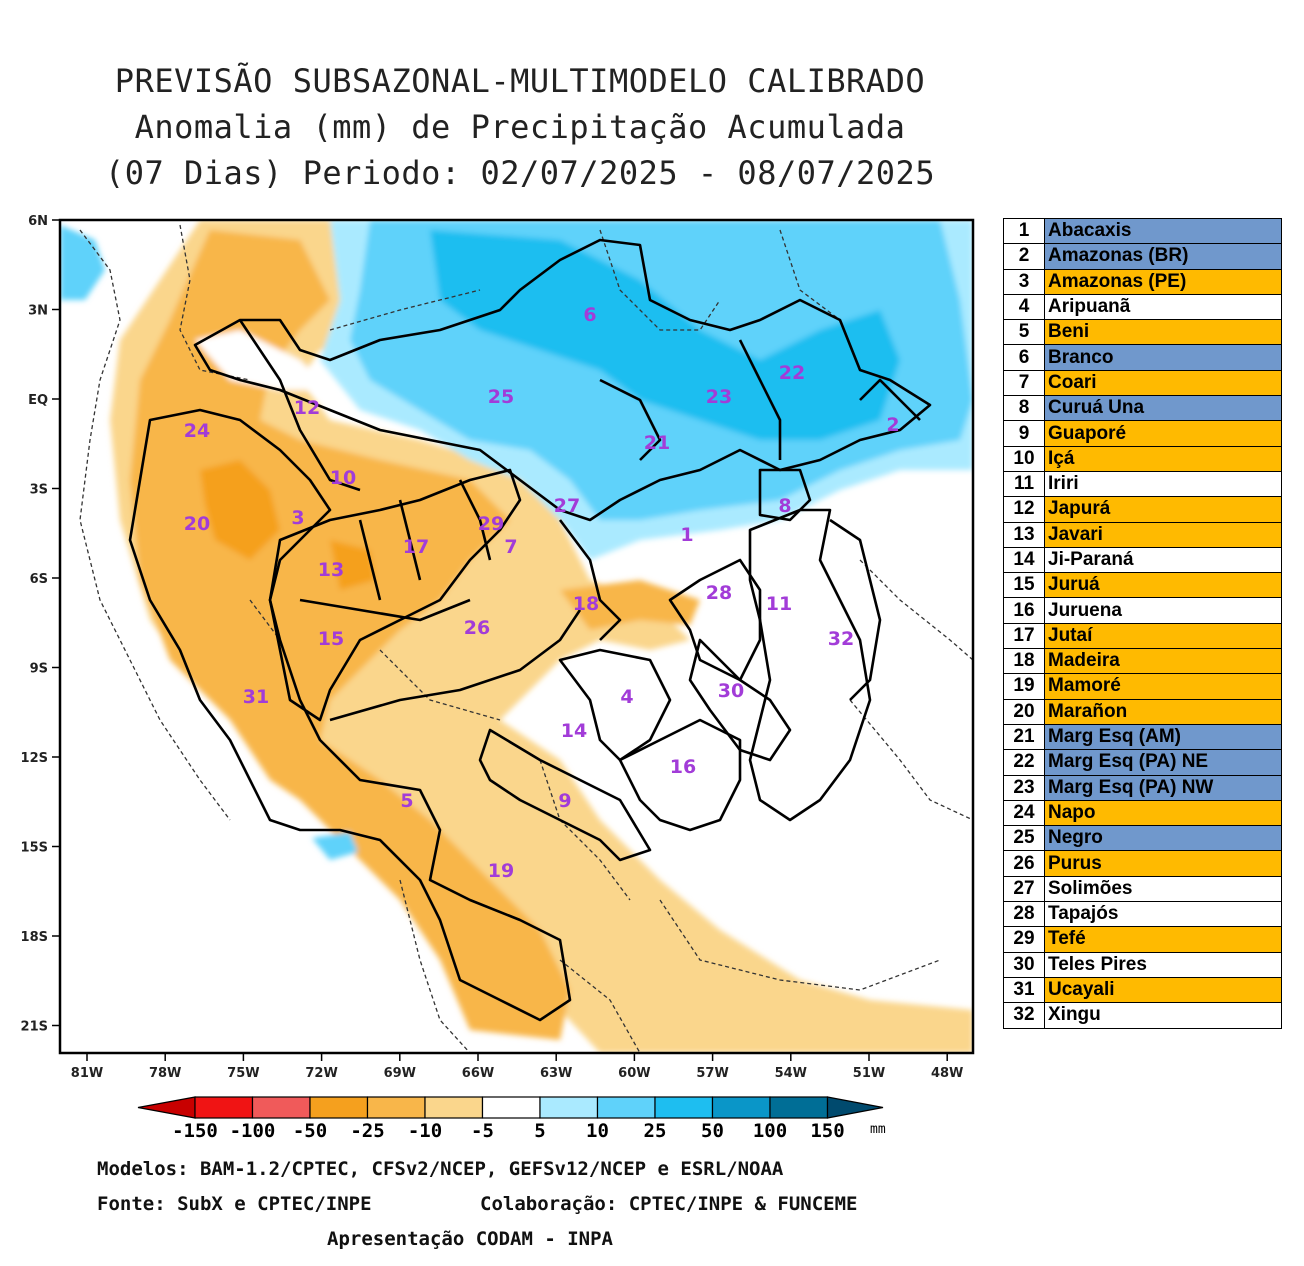  Describe the element at coordinates (1024, 939) in the screenshot. I see `legend-basin-number: 29` at that location.